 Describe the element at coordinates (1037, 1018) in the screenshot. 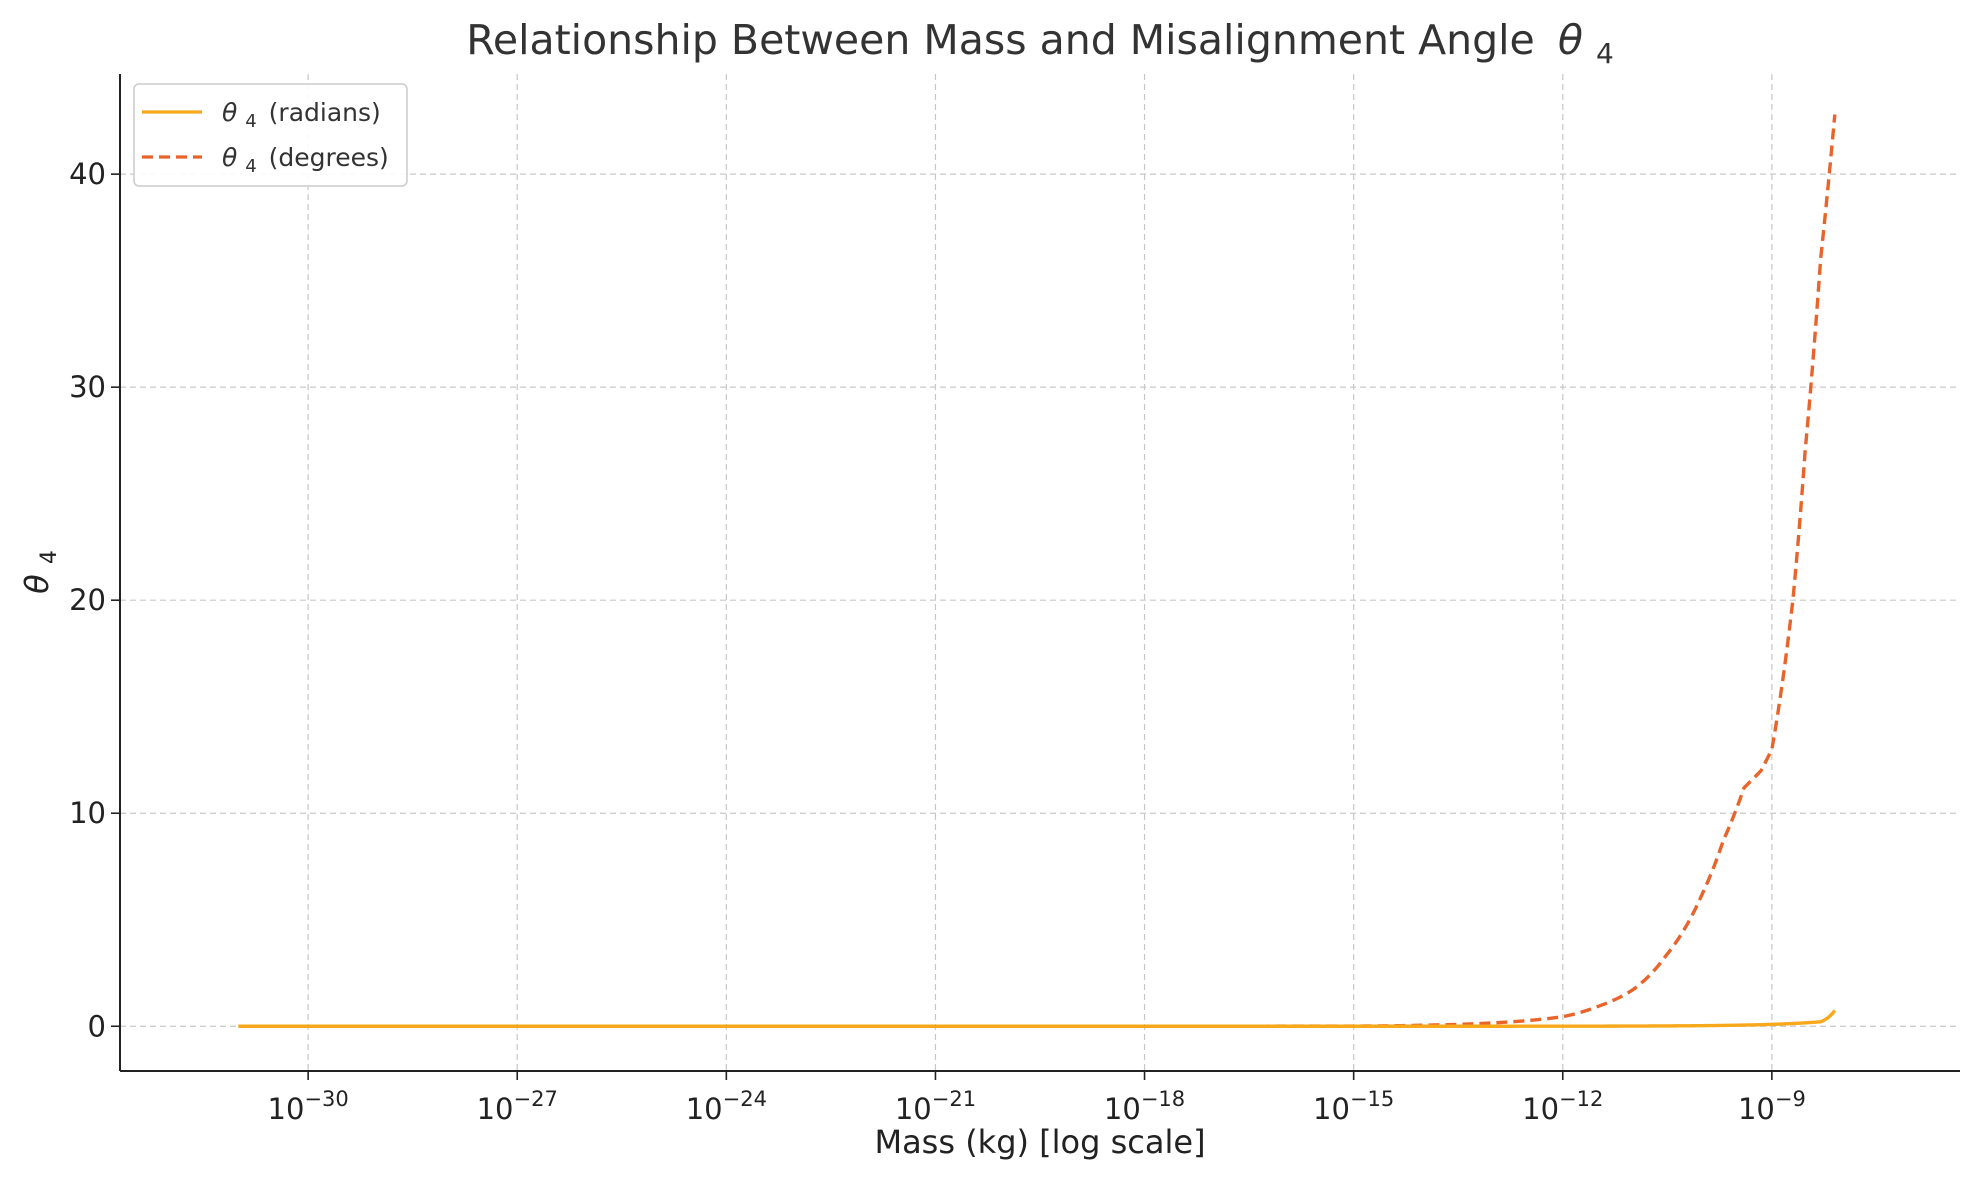

I see `series-line-radians` at that location.